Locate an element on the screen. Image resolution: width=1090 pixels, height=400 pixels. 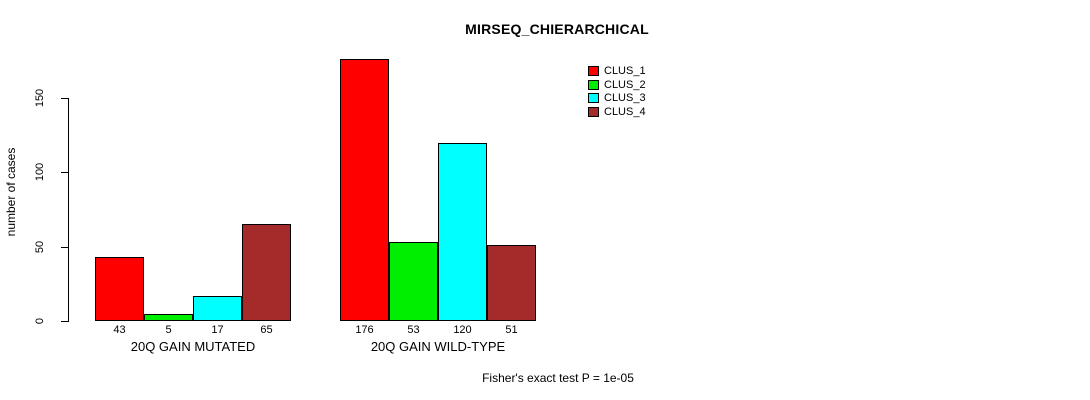
x-category-label: 20Q GAIN MUTATED is located at coordinates (193, 346).